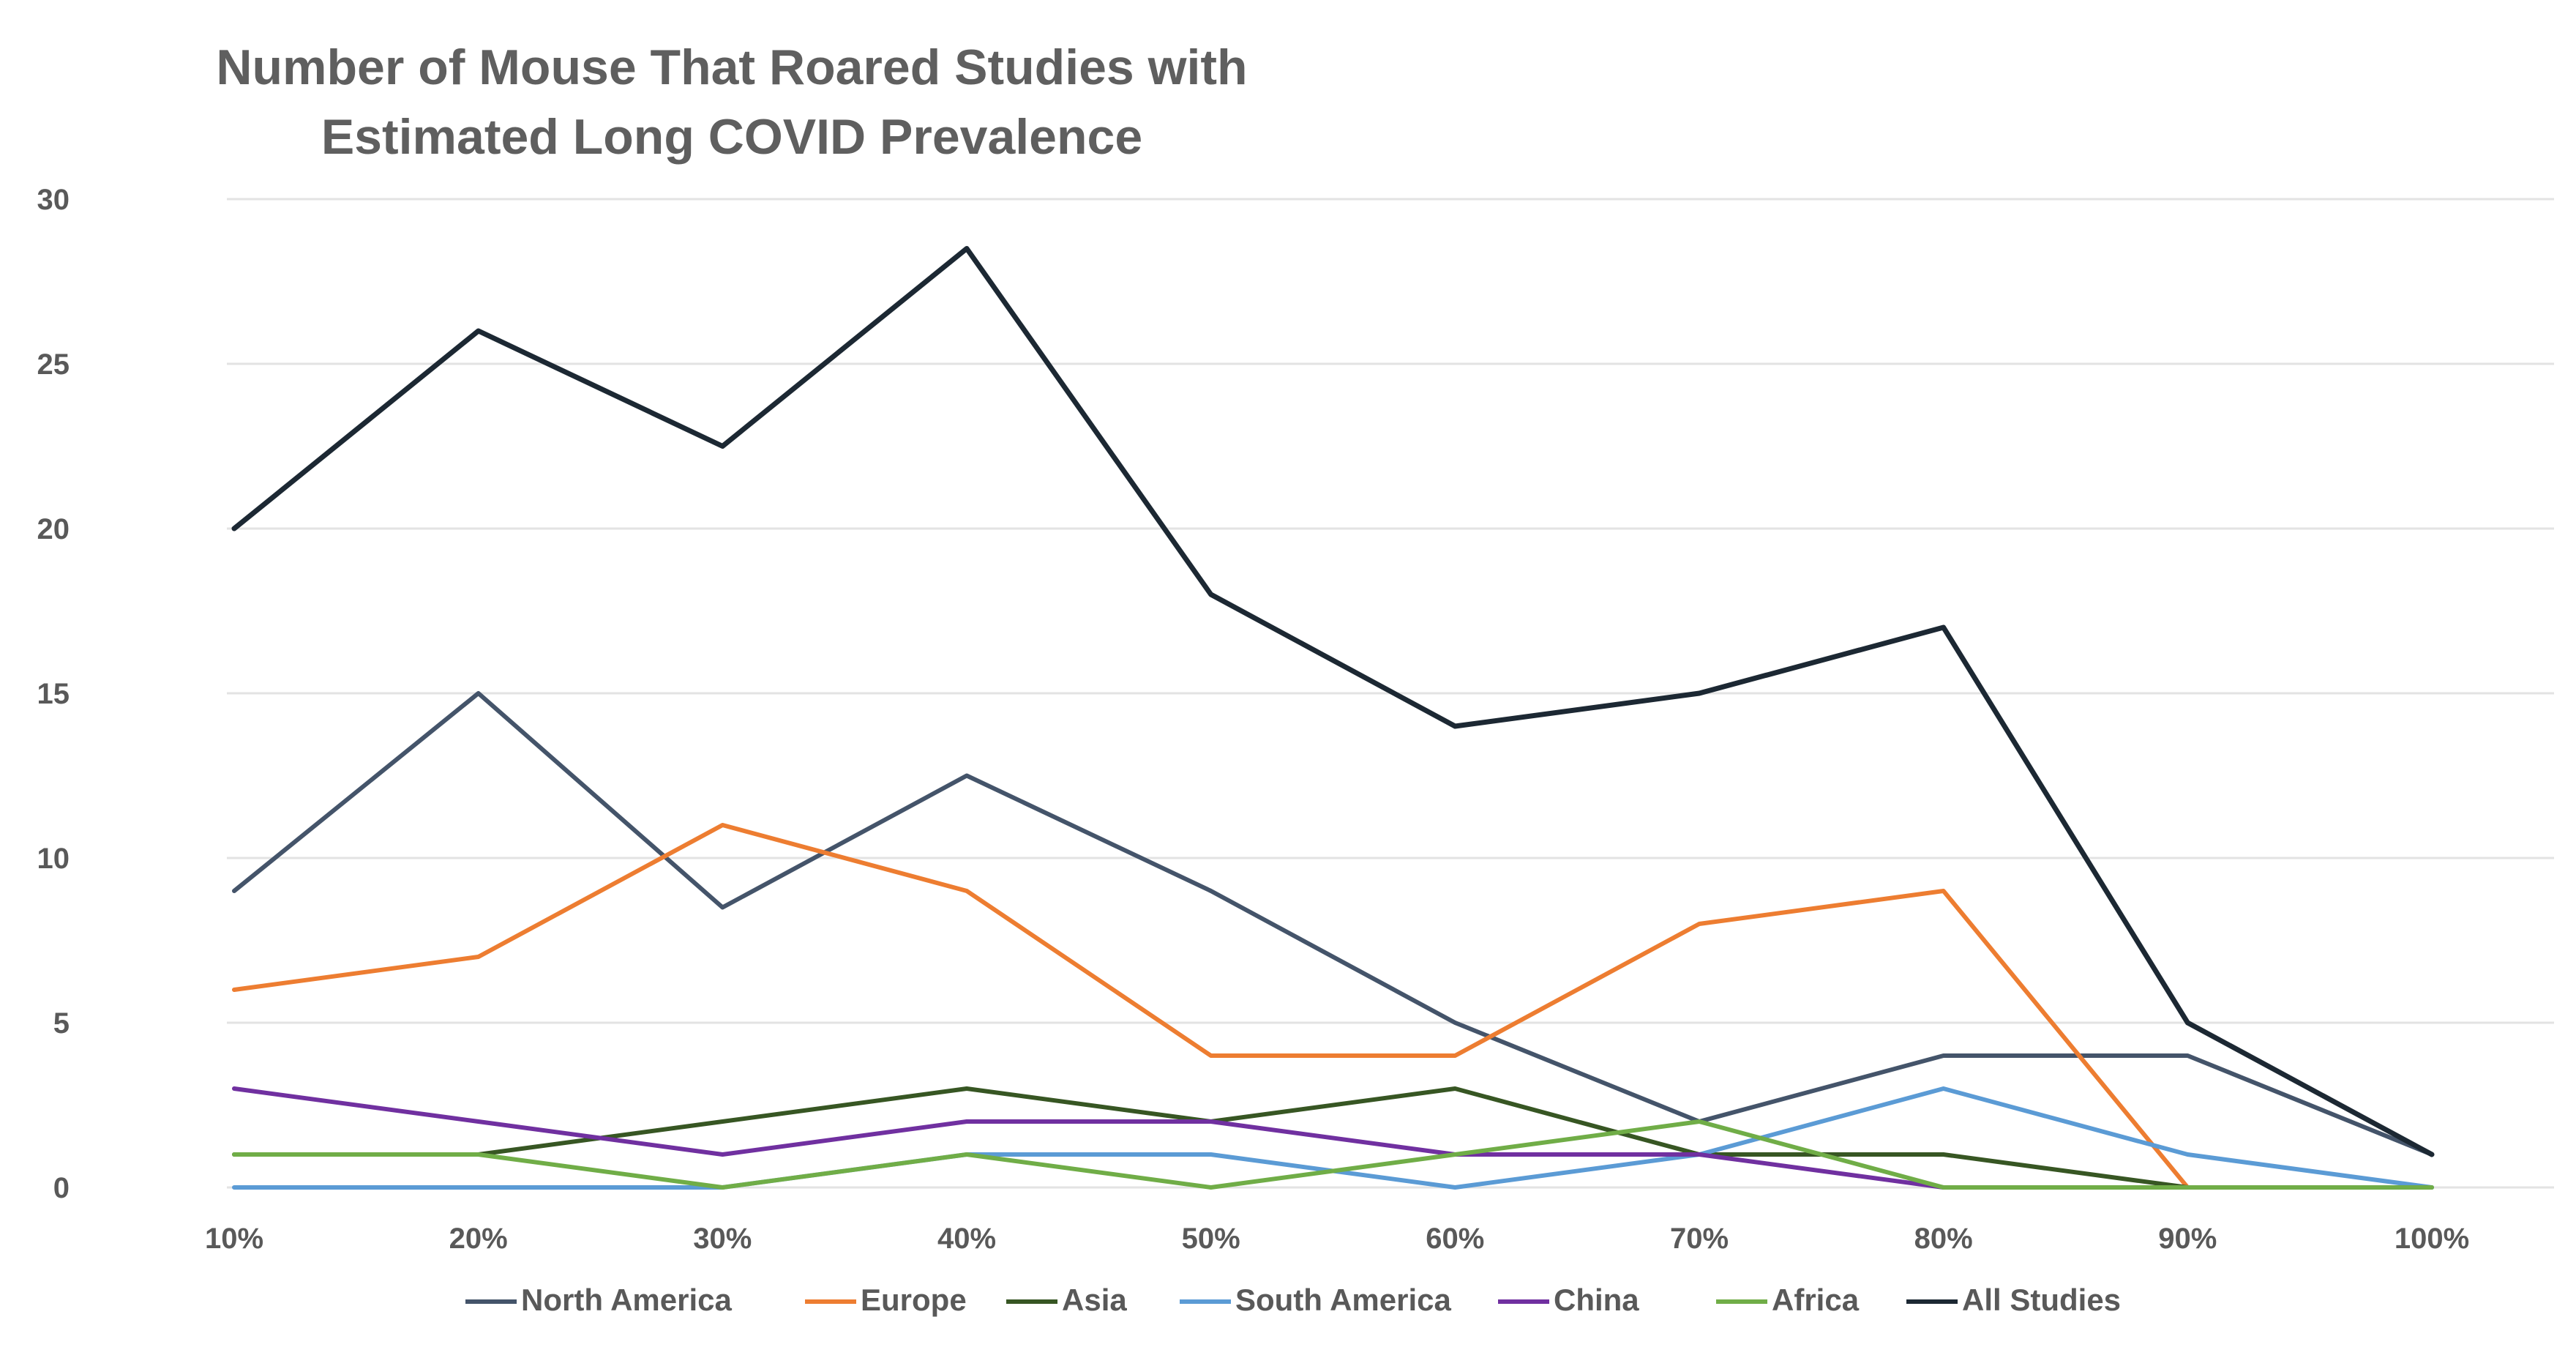 This screenshot has height=1358, width=2576. I want to click on y-tick-label: 5, so click(61, 1023).